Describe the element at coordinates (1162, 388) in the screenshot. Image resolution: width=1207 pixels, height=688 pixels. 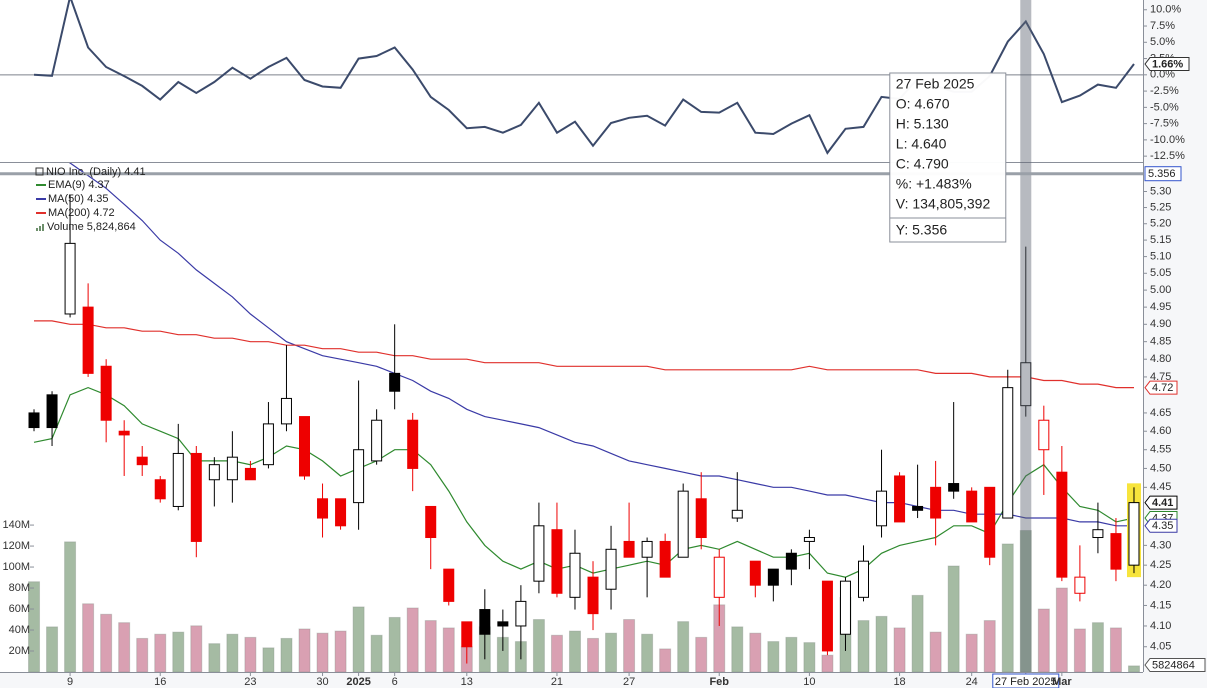
I see `value-box-label: 4.72` at that location.